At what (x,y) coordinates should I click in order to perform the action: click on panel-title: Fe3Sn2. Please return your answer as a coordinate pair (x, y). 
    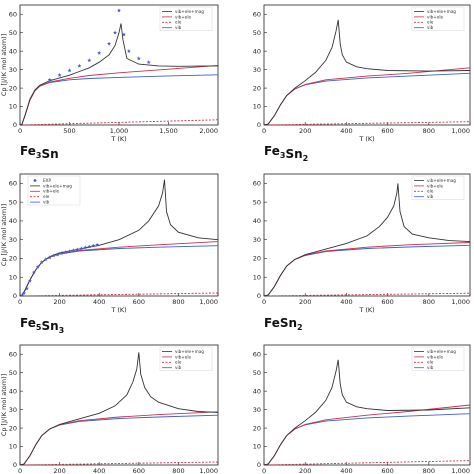
    Looking at the image, I should click on (286, 153).